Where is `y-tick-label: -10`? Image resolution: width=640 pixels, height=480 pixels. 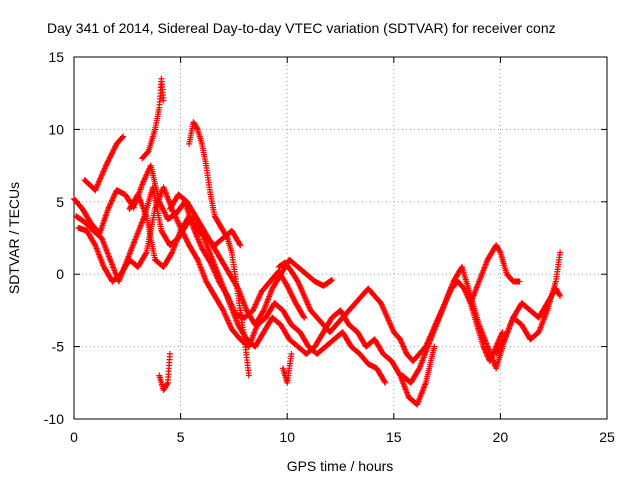 y-tick-label: -10 is located at coordinates (54, 419).